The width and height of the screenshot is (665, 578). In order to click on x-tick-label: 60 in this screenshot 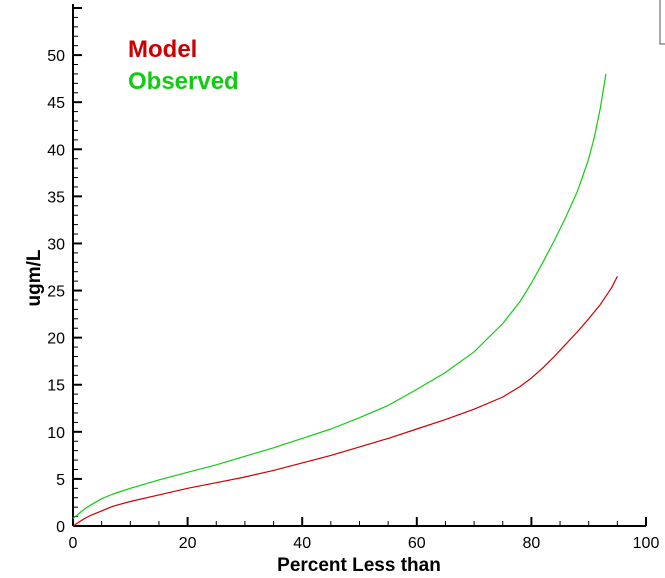, I will do `click(417, 543)`.